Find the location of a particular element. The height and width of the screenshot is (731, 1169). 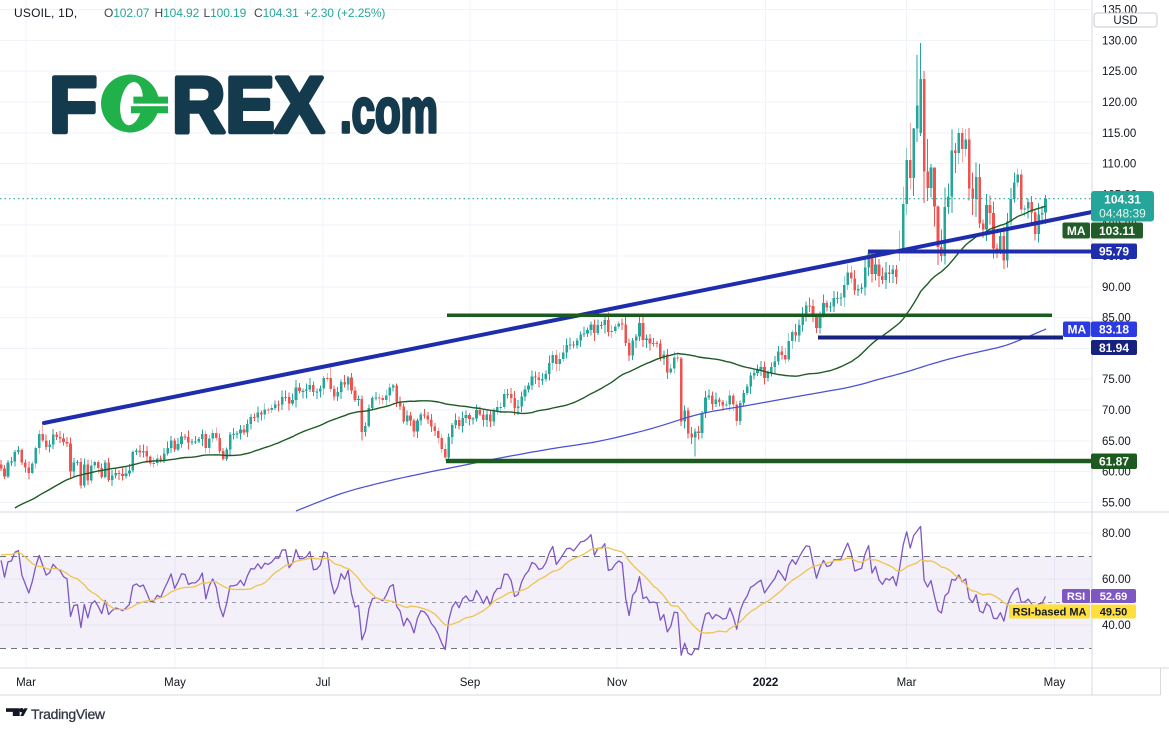

svg-text: 104.31 is located at coordinates (1122, 200).